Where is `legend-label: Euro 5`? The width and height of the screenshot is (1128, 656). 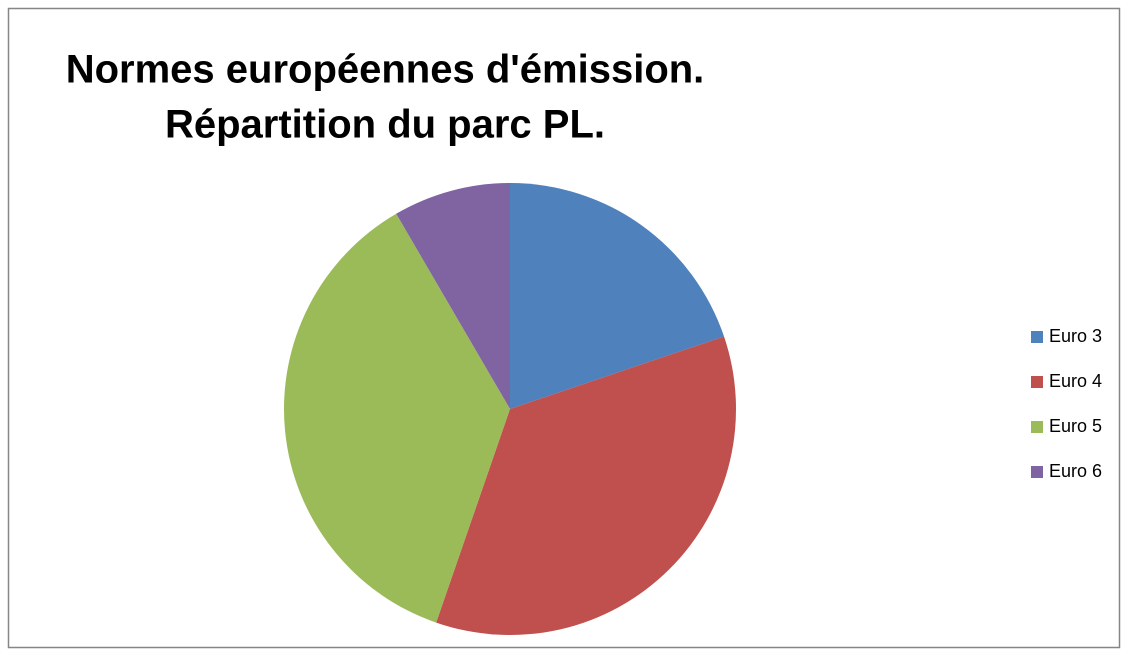
legend-label: Euro 5 is located at coordinates (1075, 426).